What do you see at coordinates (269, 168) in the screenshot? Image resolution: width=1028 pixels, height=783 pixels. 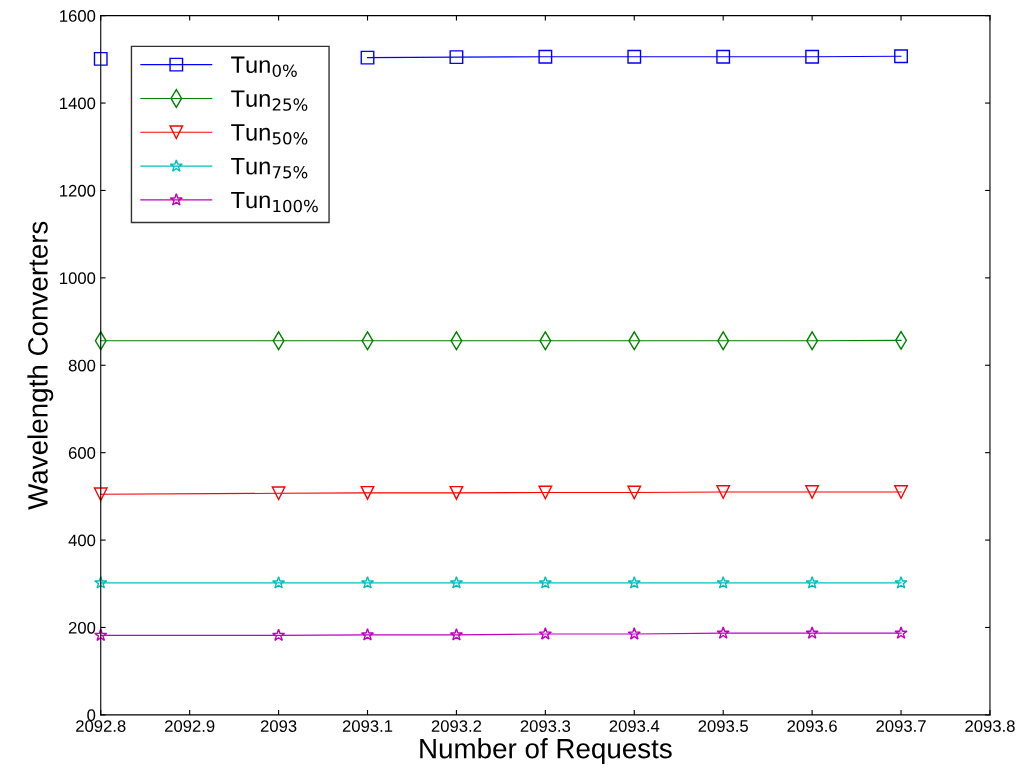 I see `legend-label: Tun$_{75%}$` at bounding box center [269, 168].